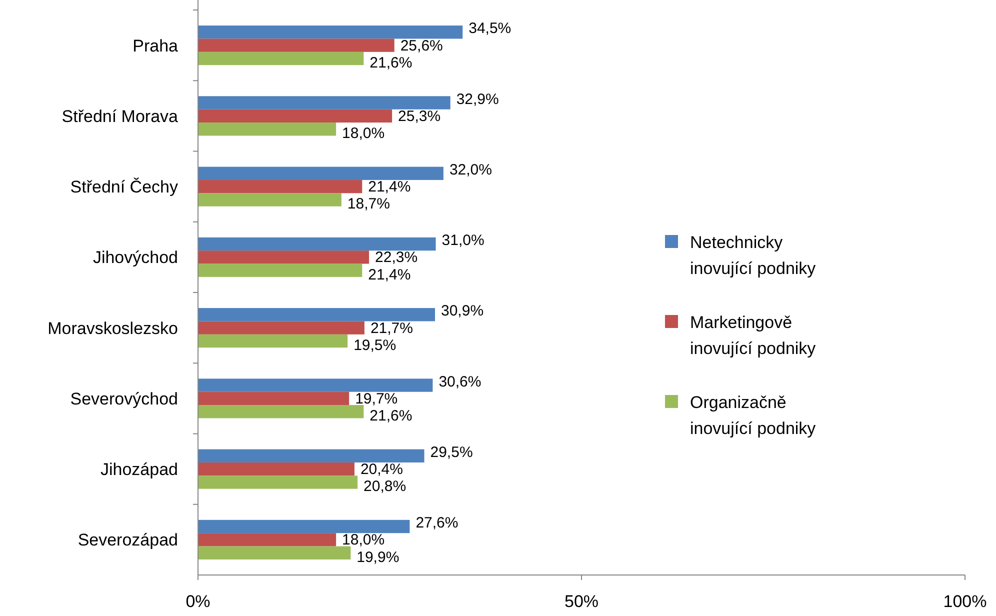 Image resolution: width=996 pixels, height=616 pixels. I want to click on y-tick-label: Severozápad, so click(128, 540).